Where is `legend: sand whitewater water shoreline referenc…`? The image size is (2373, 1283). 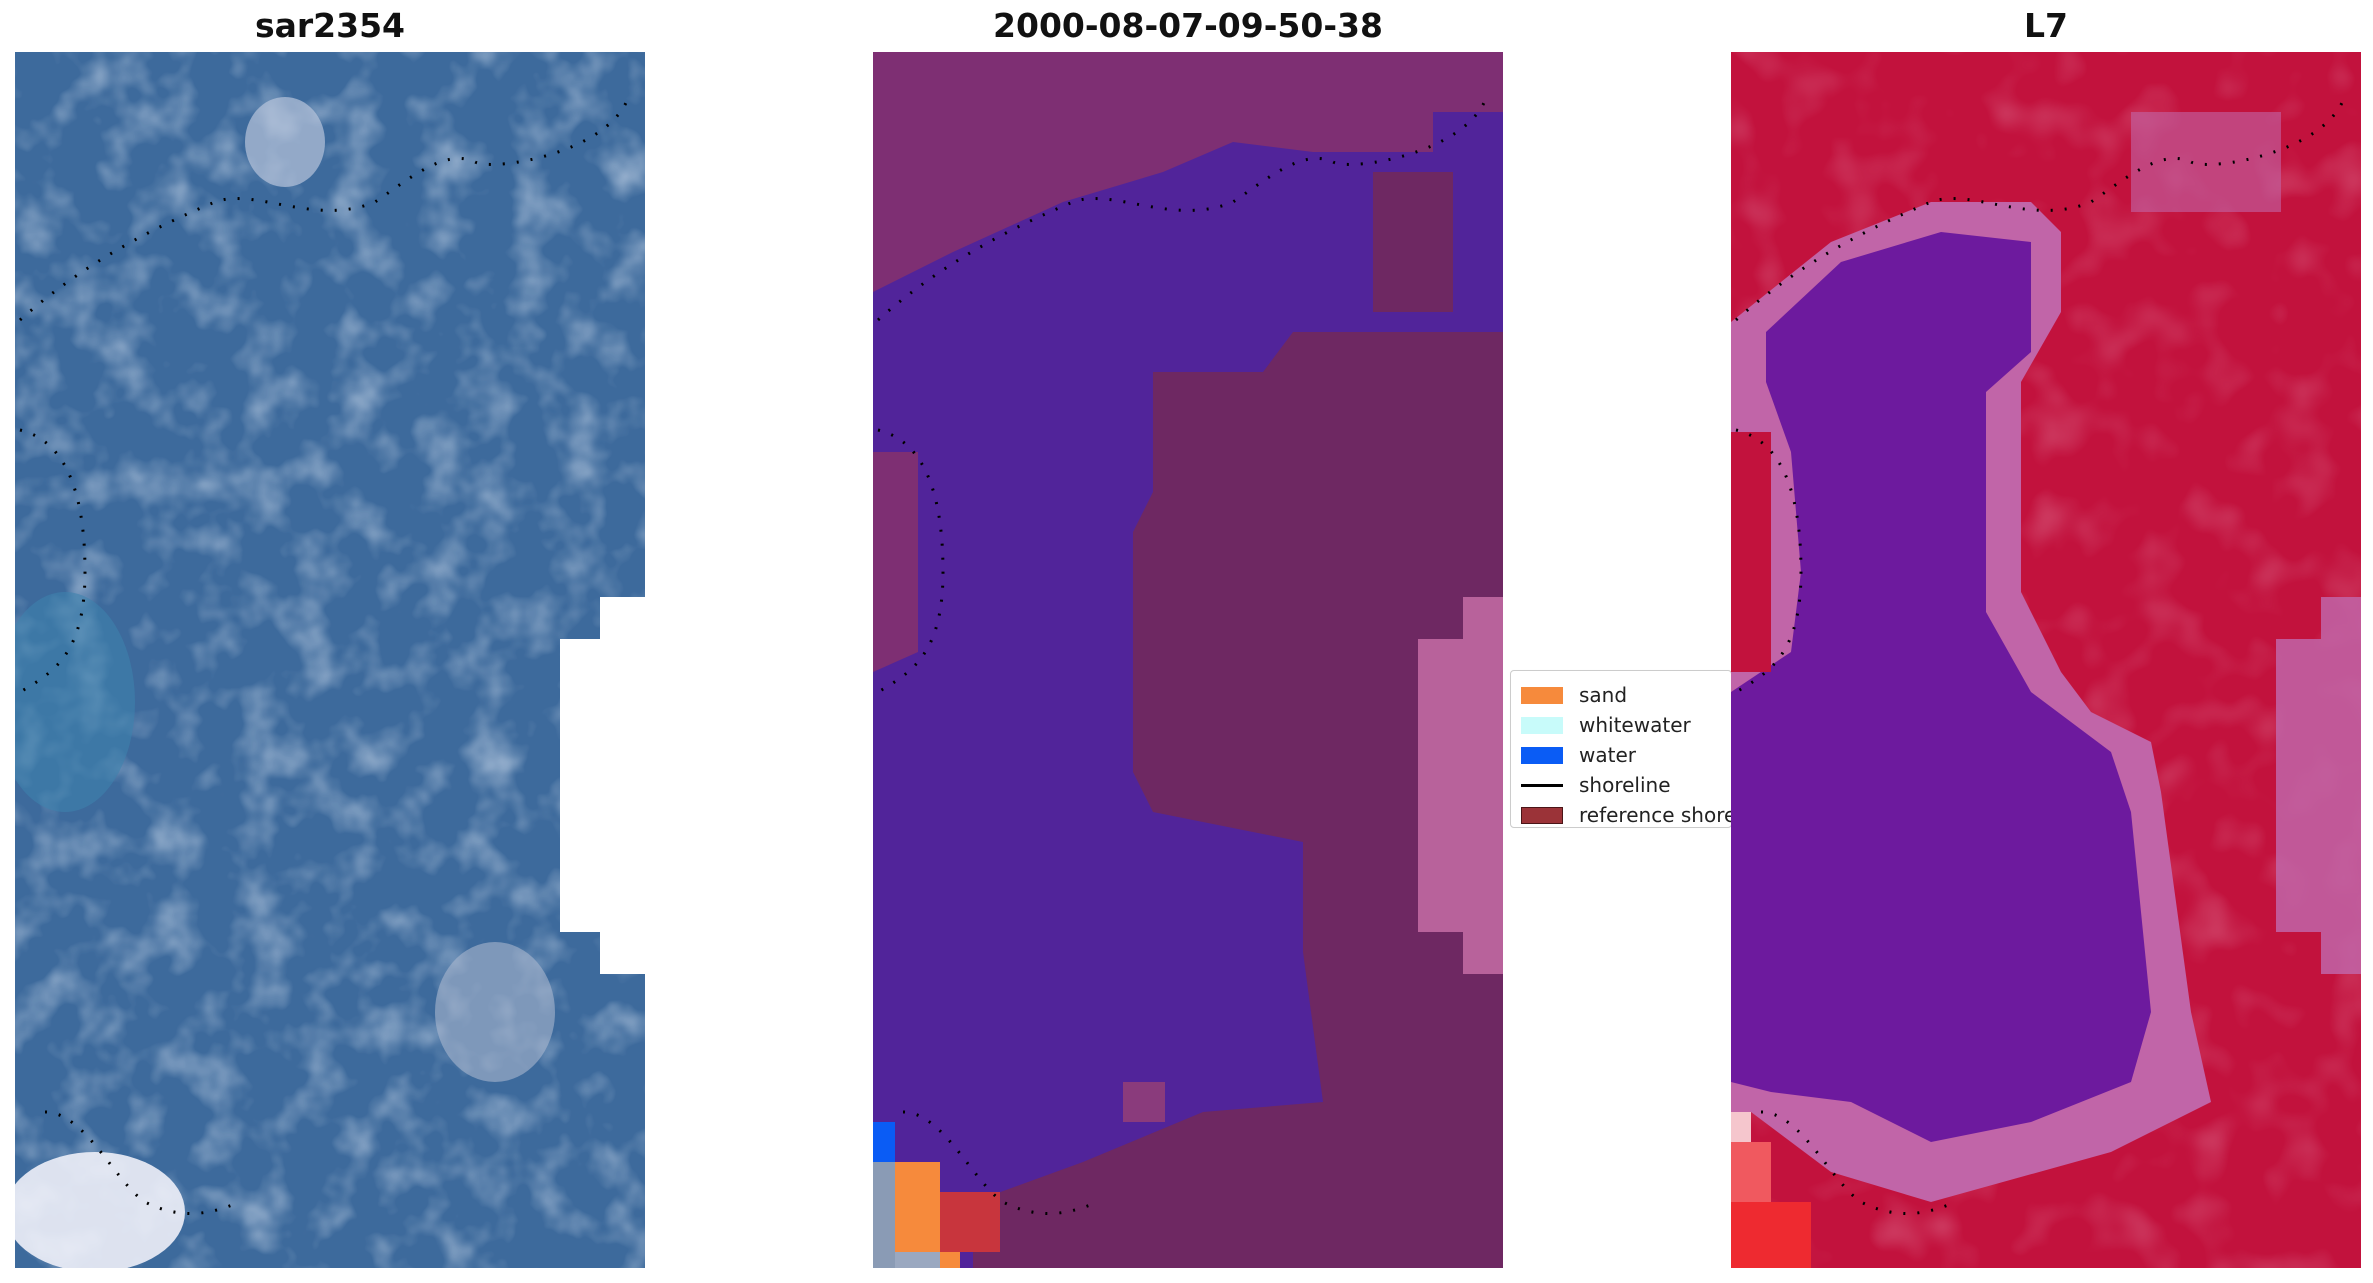 legend: sand whitewater water shoreline referenc… is located at coordinates (1621, 749).